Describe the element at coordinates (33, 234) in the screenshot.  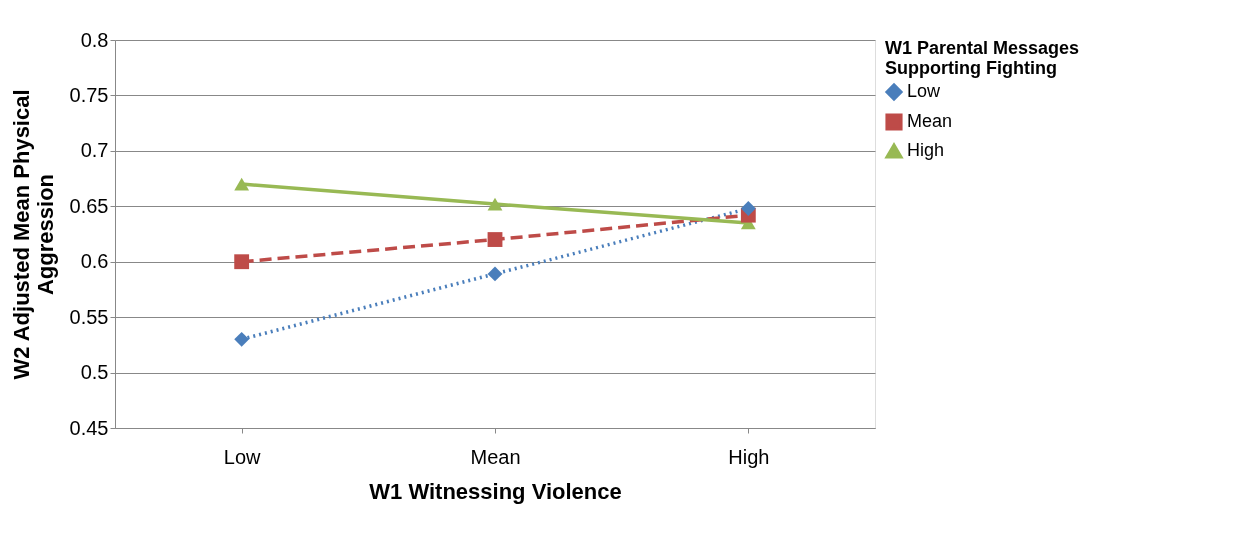
I see `y-axis-title: W2 Adjusted Mean Physical Aggression` at that location.